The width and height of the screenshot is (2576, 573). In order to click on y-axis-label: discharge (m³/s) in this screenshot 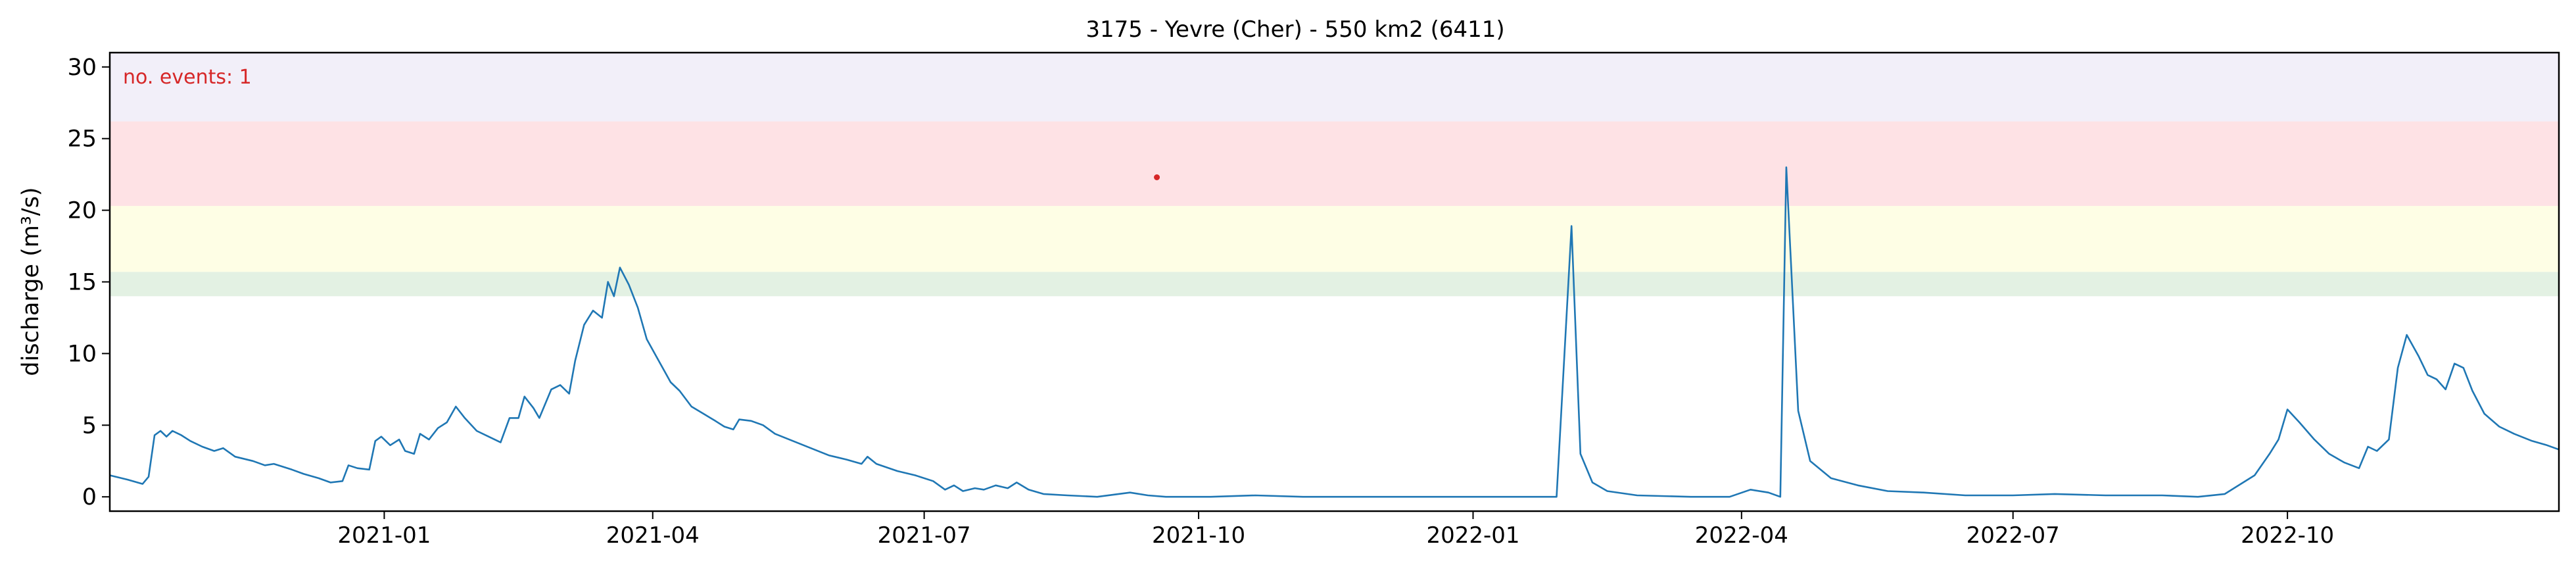, I will do `click(31, 281)`.